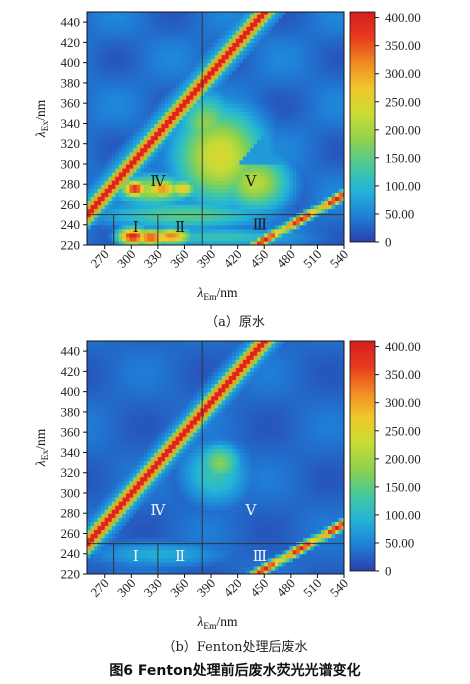  I want to click on subcaption-b: （b）Fenton处理后废水, so click(235, 647).